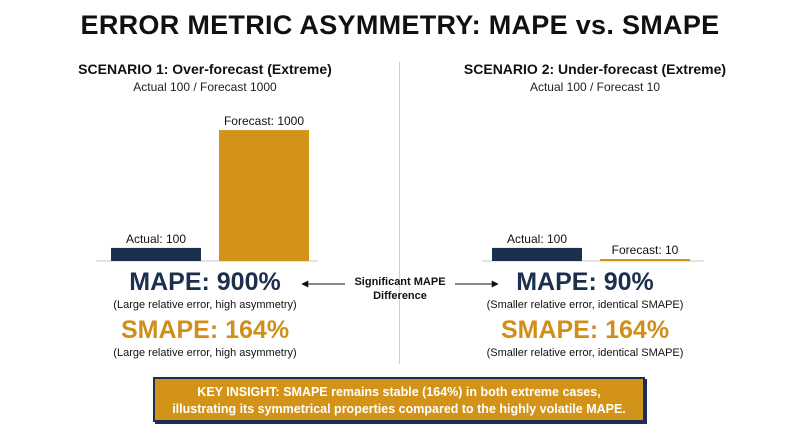 The image size is (800, 447). I want to click on chart-1-bar-forecast, so click(264, 195).